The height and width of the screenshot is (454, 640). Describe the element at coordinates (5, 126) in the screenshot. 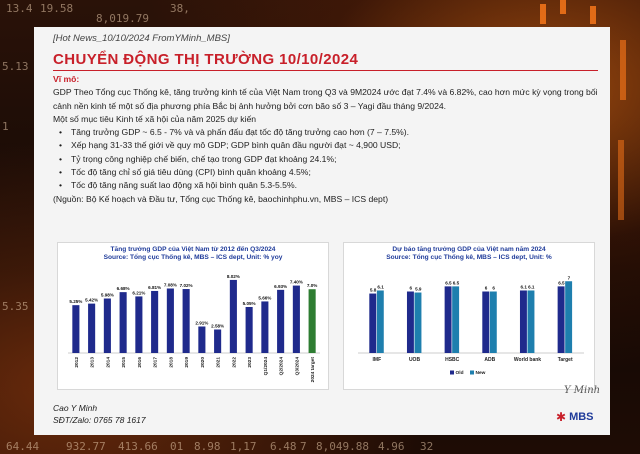

I see `bg-number: 1` at that location.